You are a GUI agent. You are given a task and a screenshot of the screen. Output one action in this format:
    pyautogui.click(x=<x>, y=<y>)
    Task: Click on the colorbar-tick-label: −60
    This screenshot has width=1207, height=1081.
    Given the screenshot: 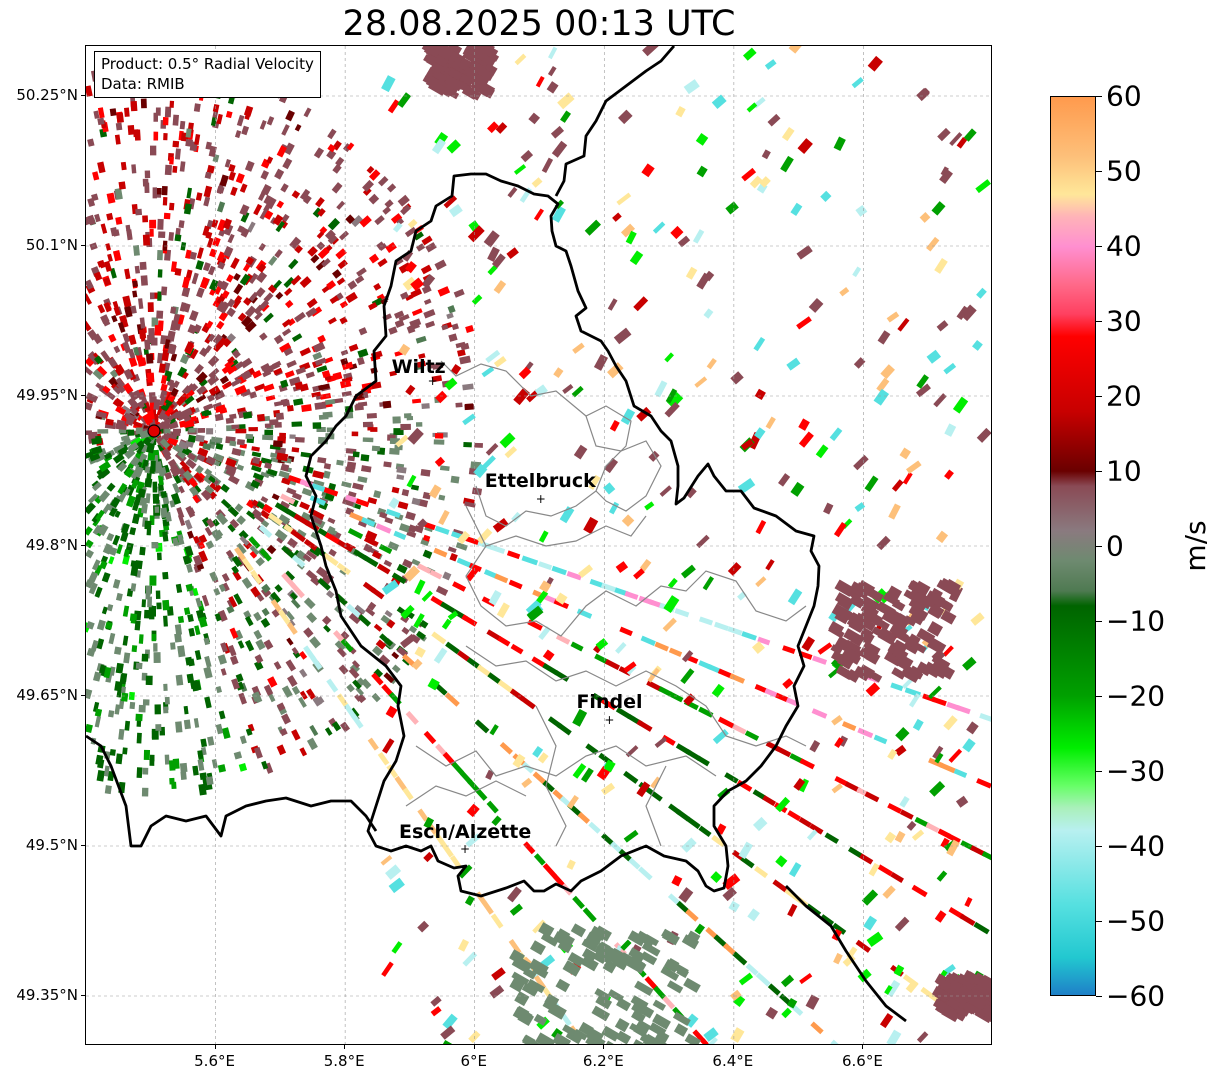 What is the action you would take?
    pyautogui.click(x=1136, y=996)
    